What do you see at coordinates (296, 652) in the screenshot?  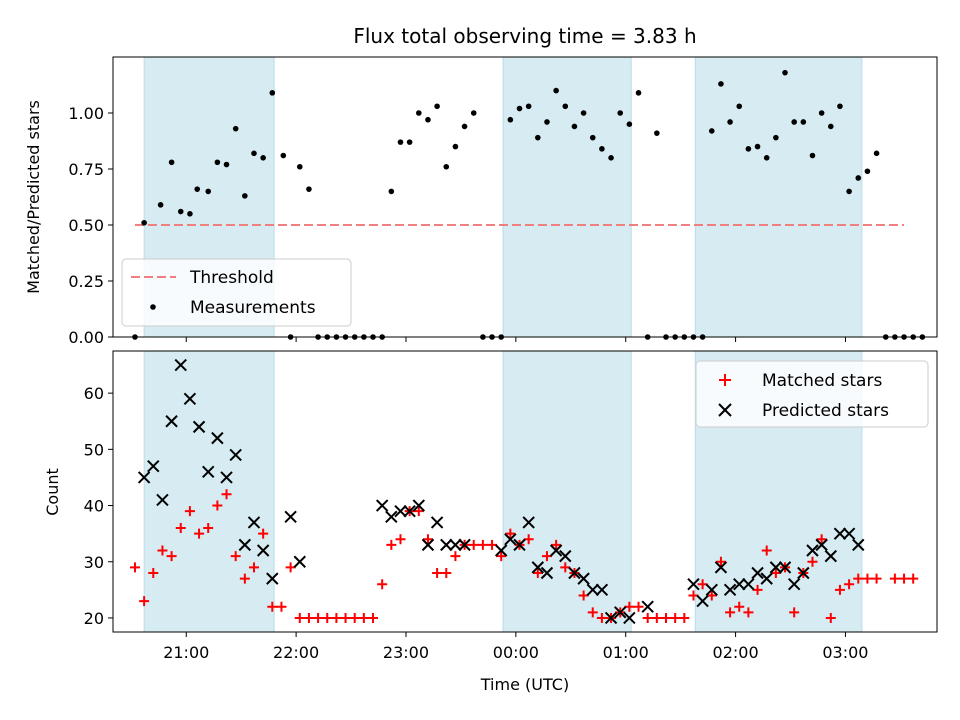 I see `x-tick-label: 22:00` at bounding box center [296, 652].